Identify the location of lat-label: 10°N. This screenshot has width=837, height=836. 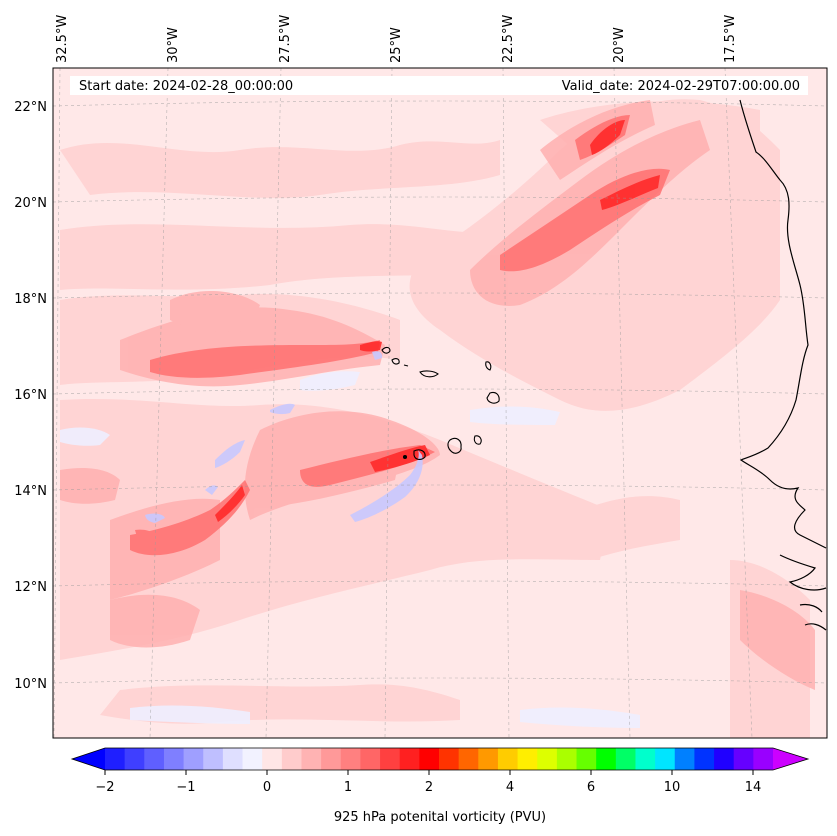
(30, 684).